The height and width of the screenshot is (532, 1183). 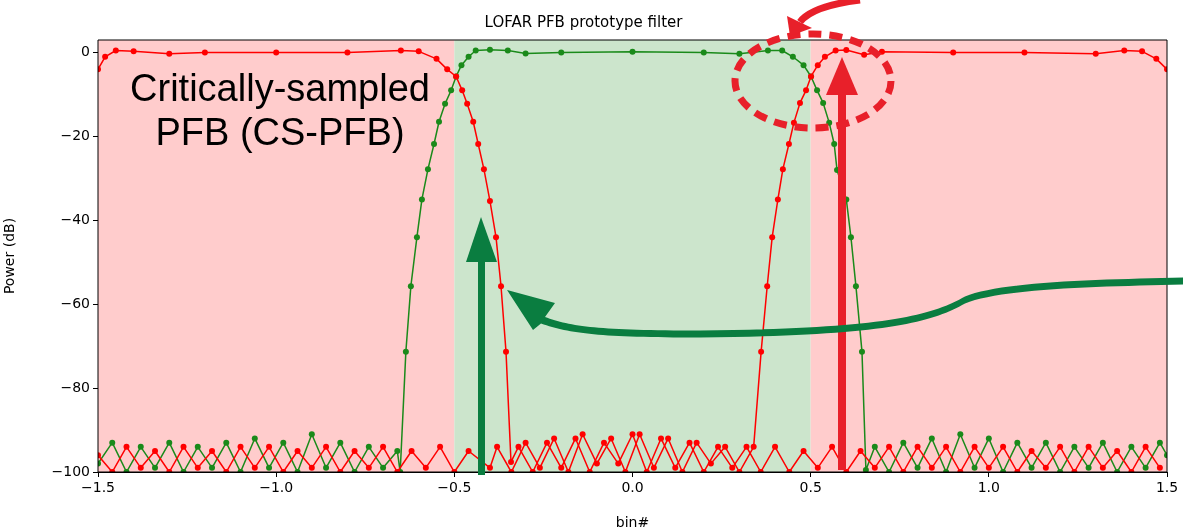 What do you see at coordinates (454, 487) in the screenshot?
I see `x-tick-label: −0.5` at bounding box center [454, 487].